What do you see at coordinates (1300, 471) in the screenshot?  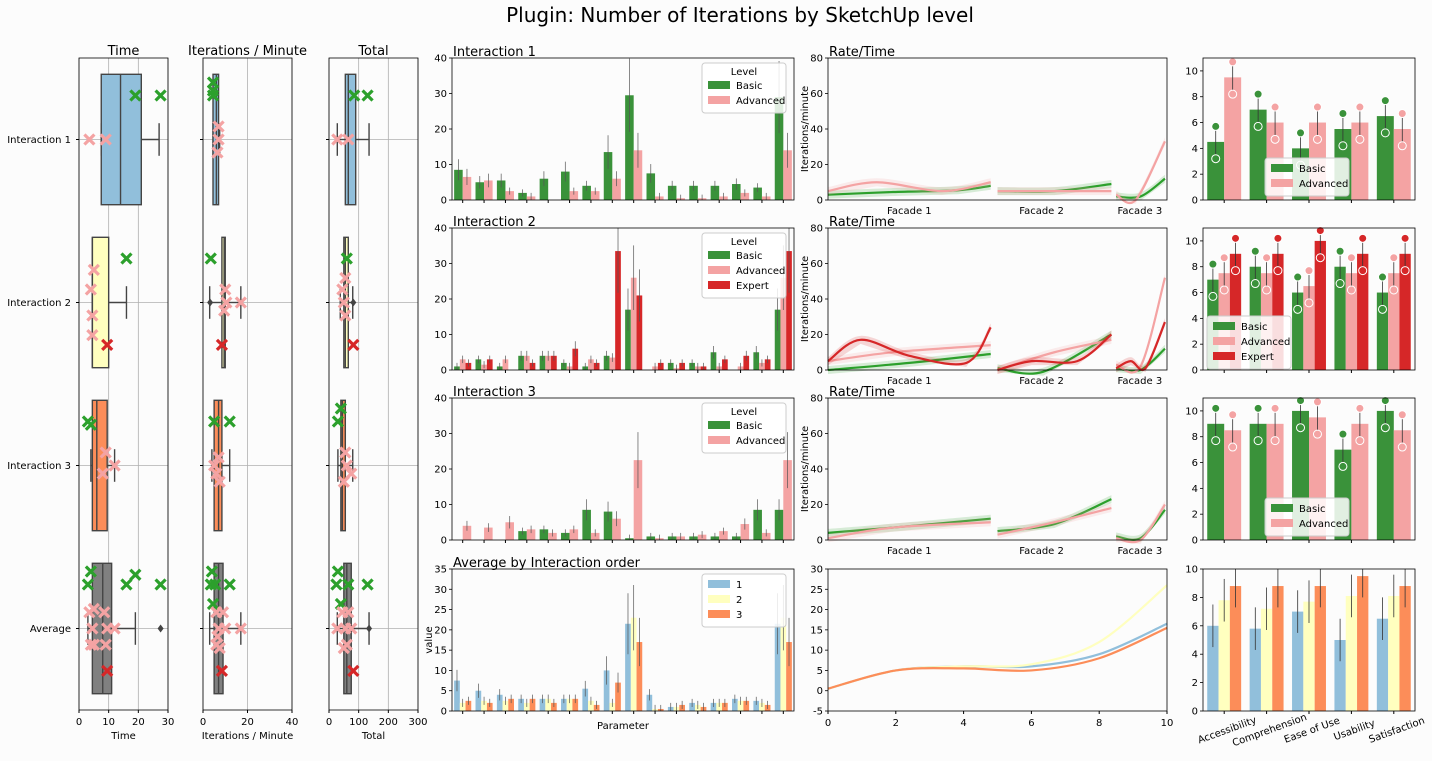 I see `sus-panel-3: 0 2 4 6 8 10 Basic Advanced` at bounding box center [1300, 471].